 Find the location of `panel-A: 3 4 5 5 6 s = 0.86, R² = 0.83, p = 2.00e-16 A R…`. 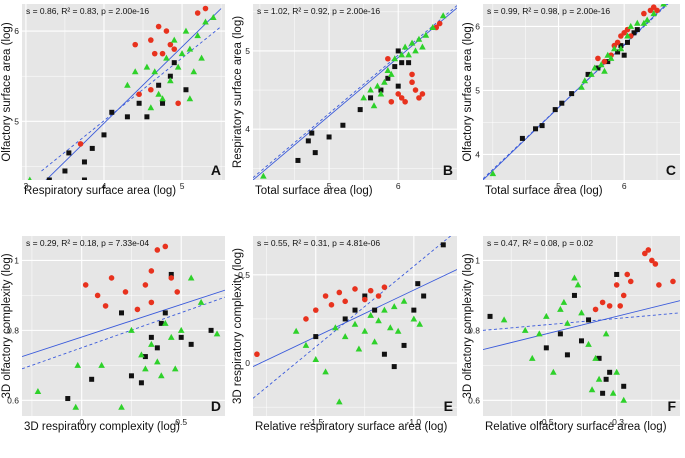

panel-A: 3 4 5 5 6 s = 0.86, R² = 0.83, p = 2.00e-16 A R… is located at coordinates (113, 100).